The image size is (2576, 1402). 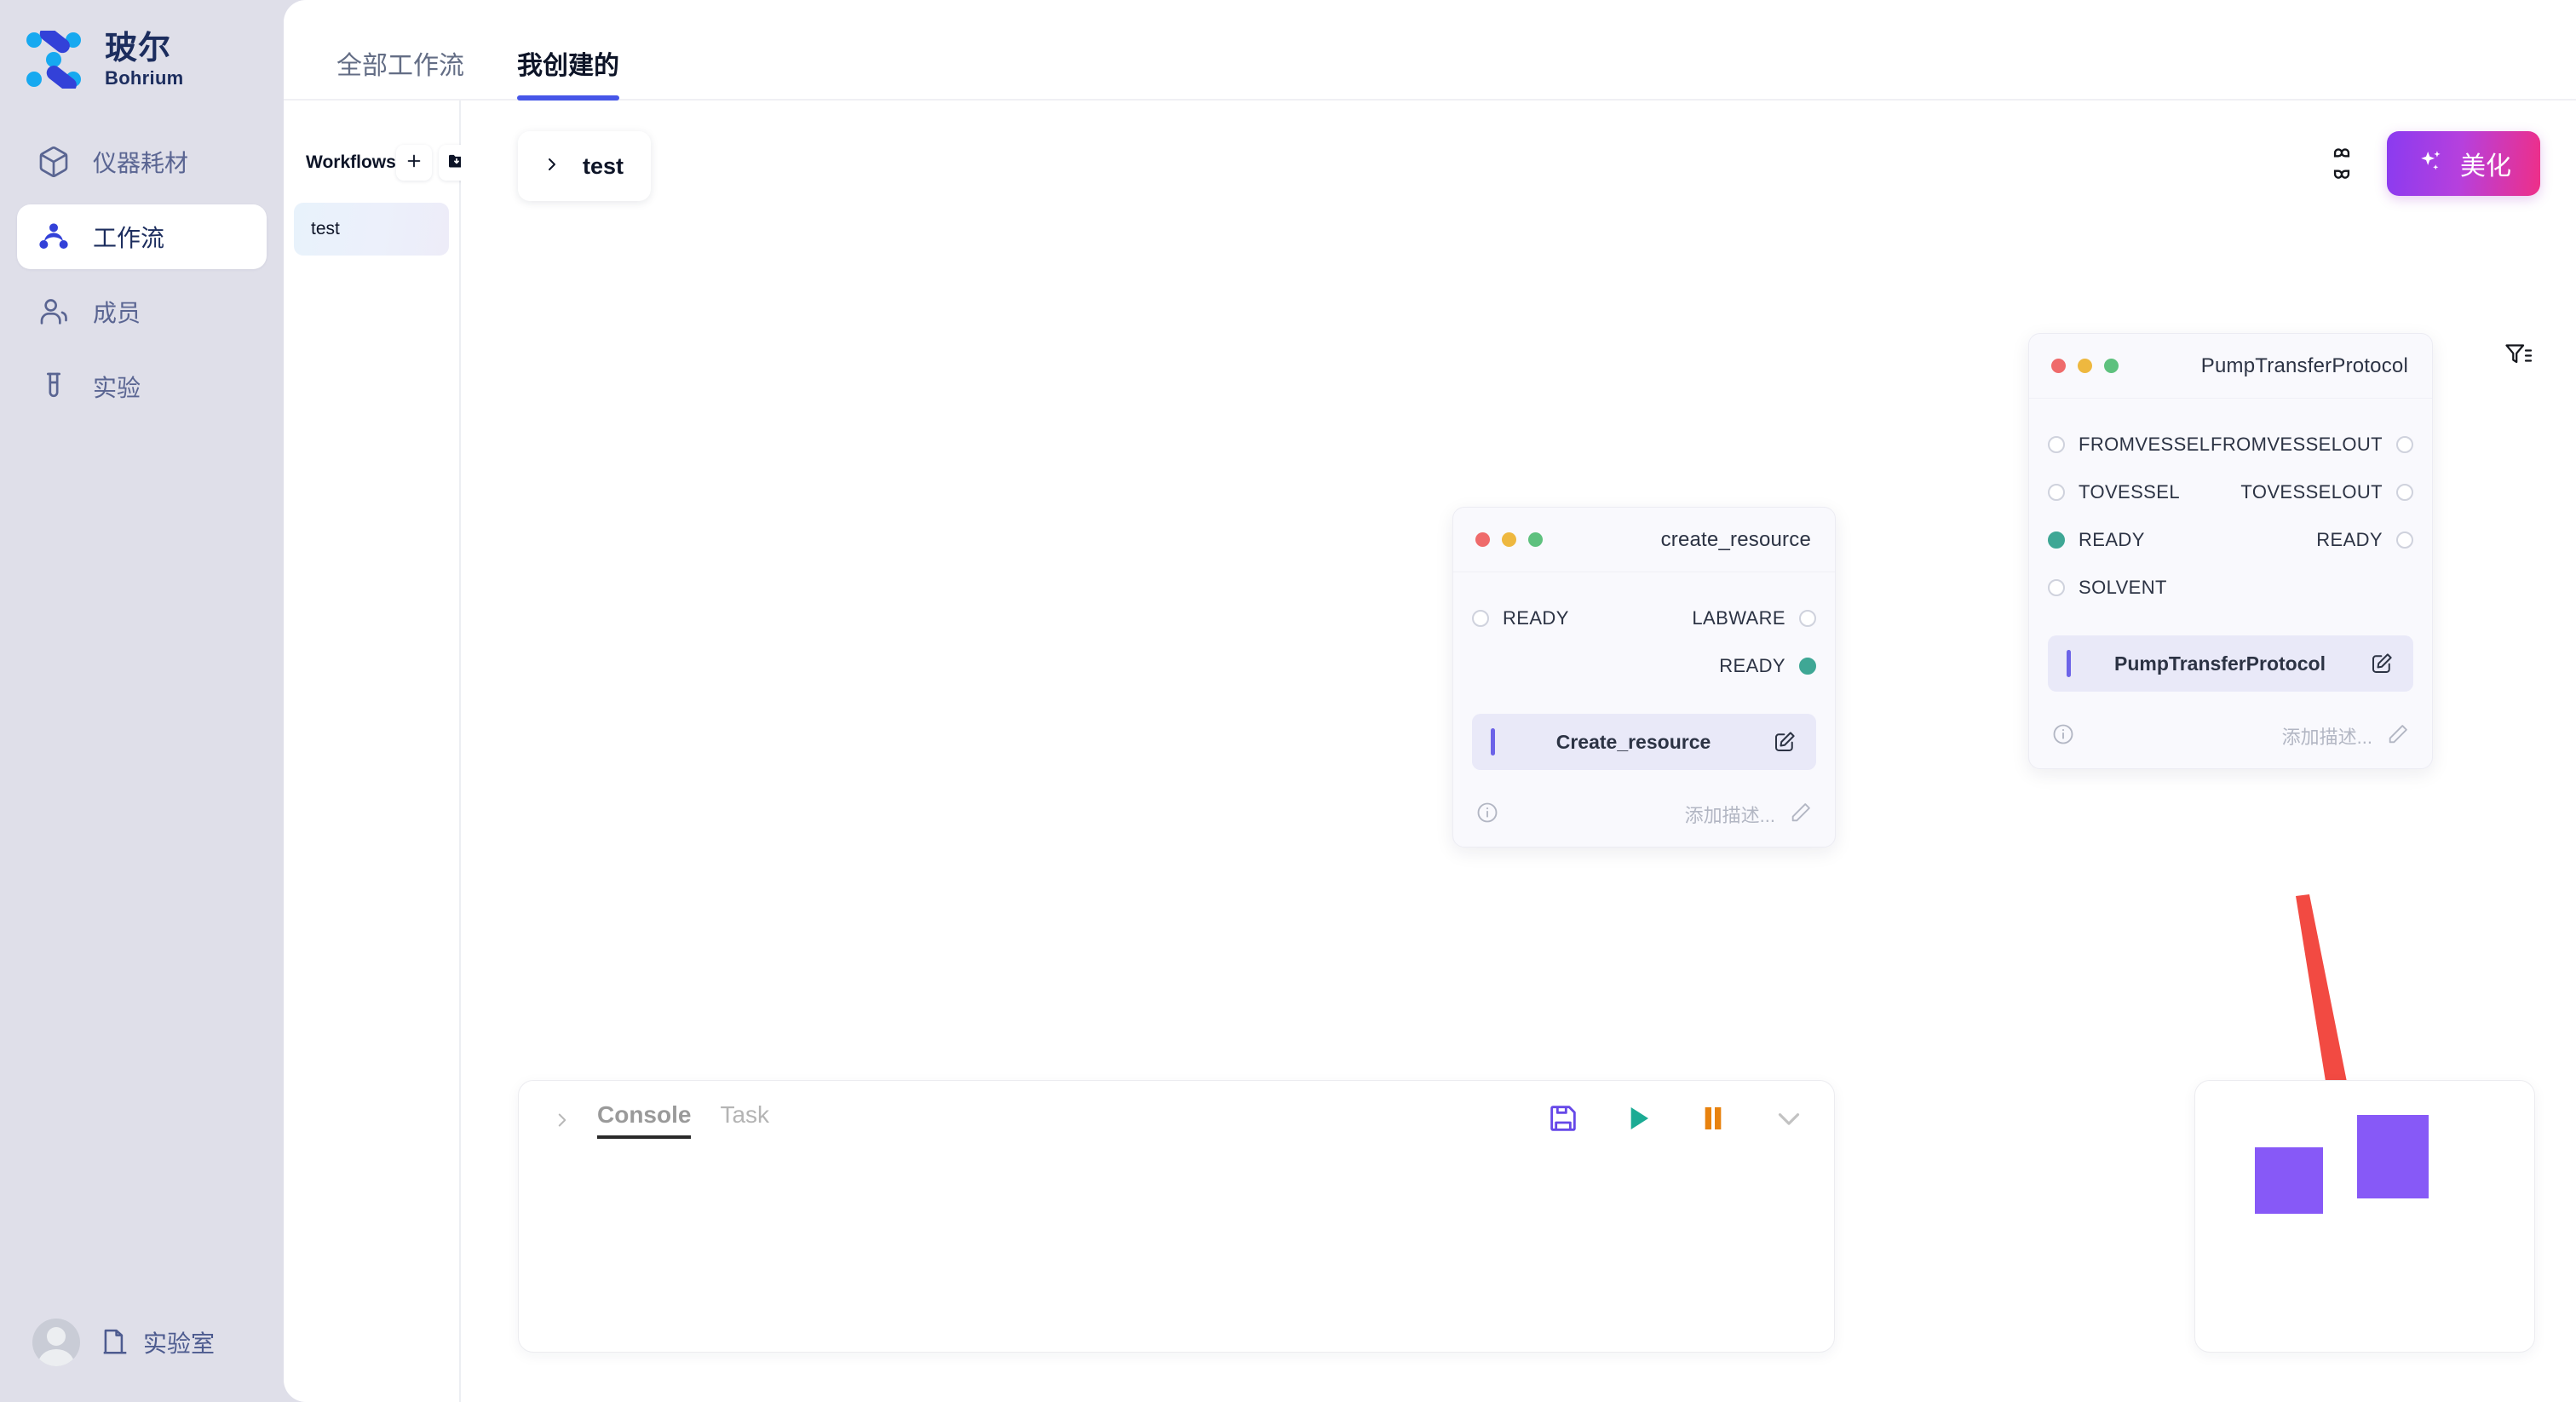 What do you see at coordinates (1713, 1120) in the screenshot?
I see `pause-button` at bounding box center [1713, 1120].